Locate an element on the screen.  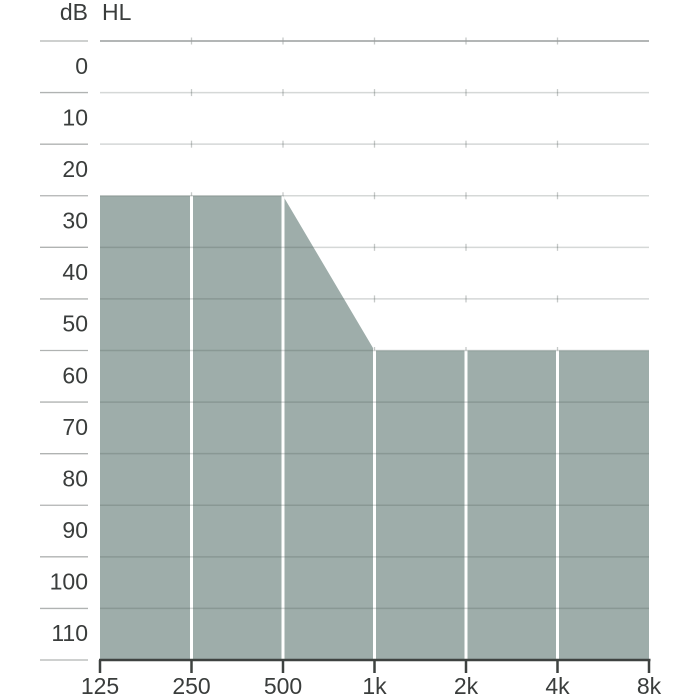
y-axis-label: 10 is located at coordinates (75, 117).